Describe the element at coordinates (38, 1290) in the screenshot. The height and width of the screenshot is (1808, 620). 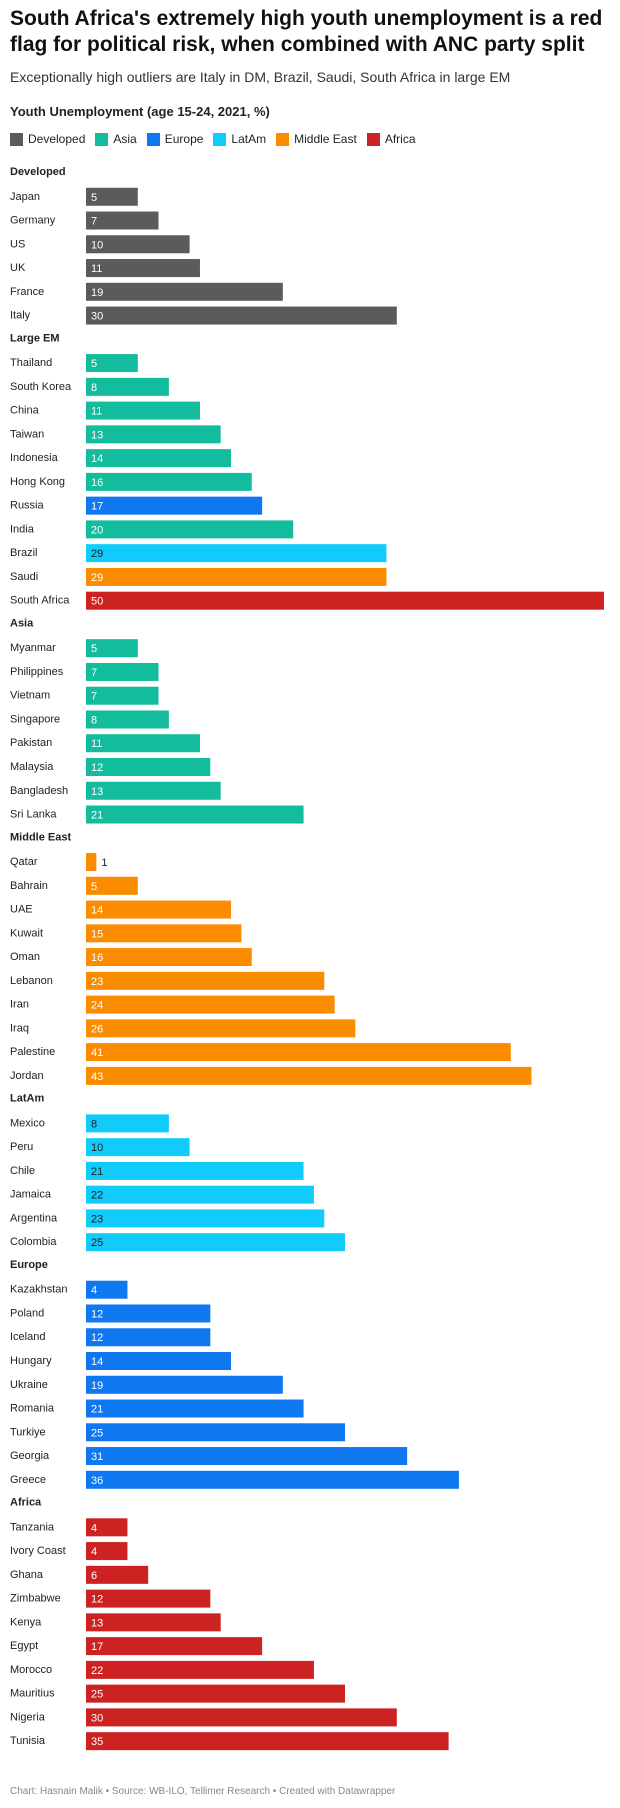
I see `category-label-kazakhstan: Kazakhstan` at that location.